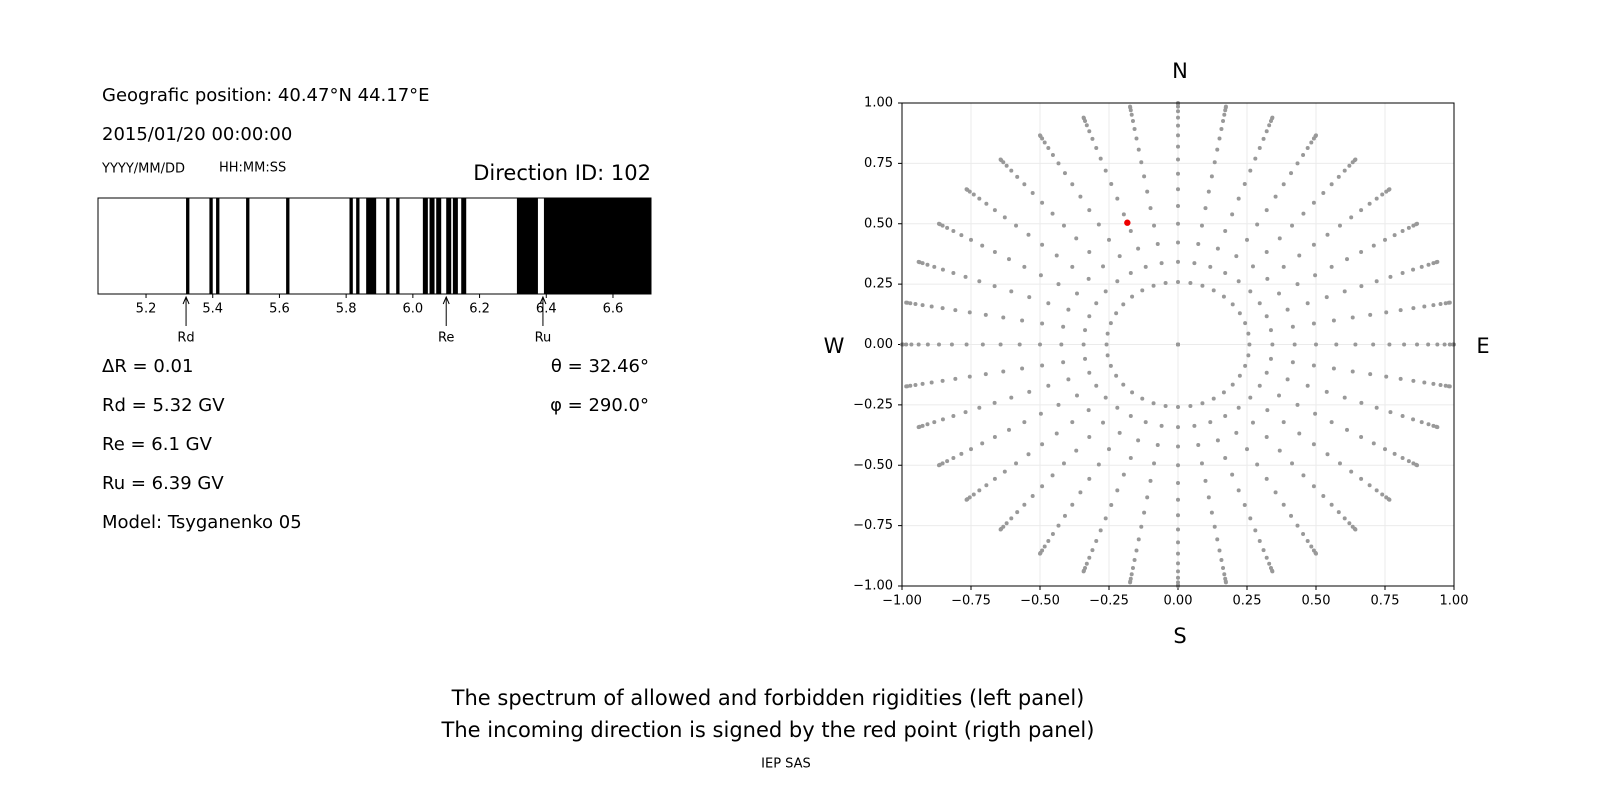  Describe the element at coordinates (479, 309) in the screenshot. I see `x-tick-label: 6.2` at that location.